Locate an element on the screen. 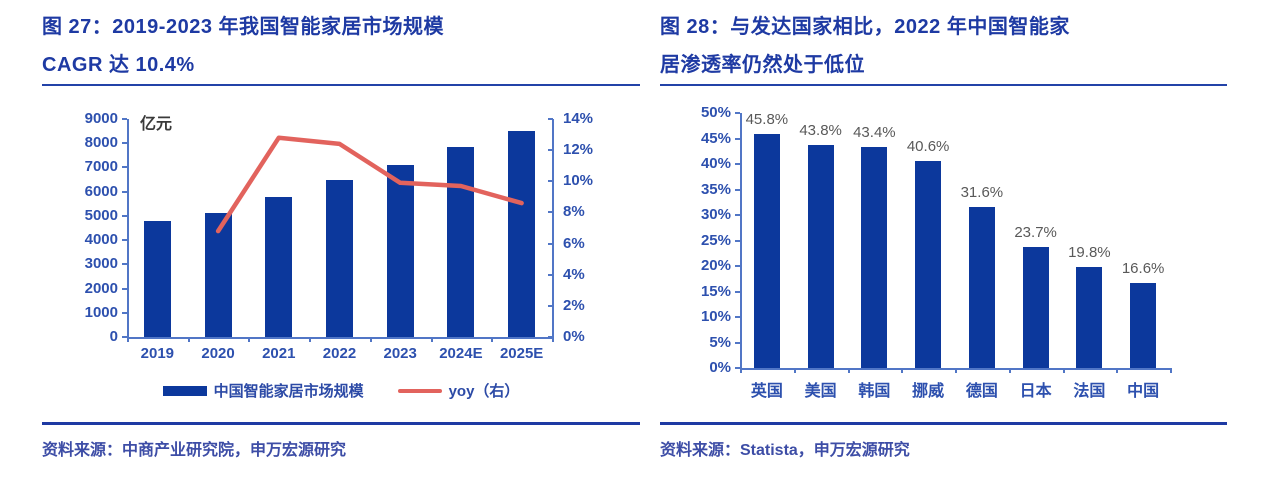 The width and height of the screenshot is (1280, 486). y-axis-tick-label: 15% is located at coordinates (715, 291).